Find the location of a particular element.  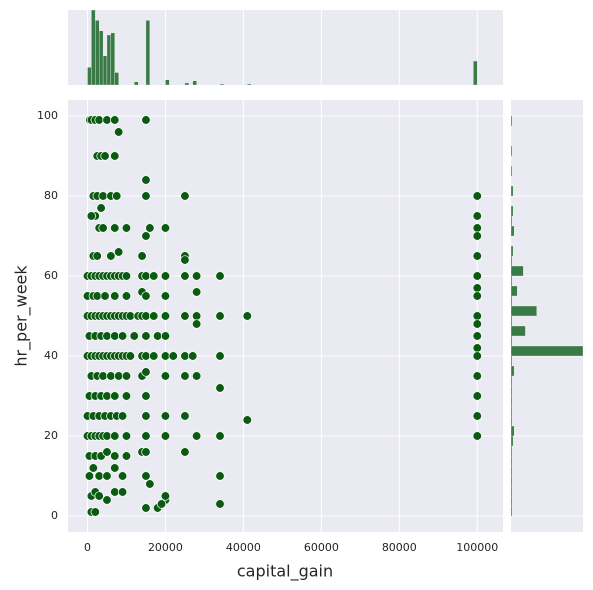

y-tick-label: 100 is located at coordinates (47, 115).